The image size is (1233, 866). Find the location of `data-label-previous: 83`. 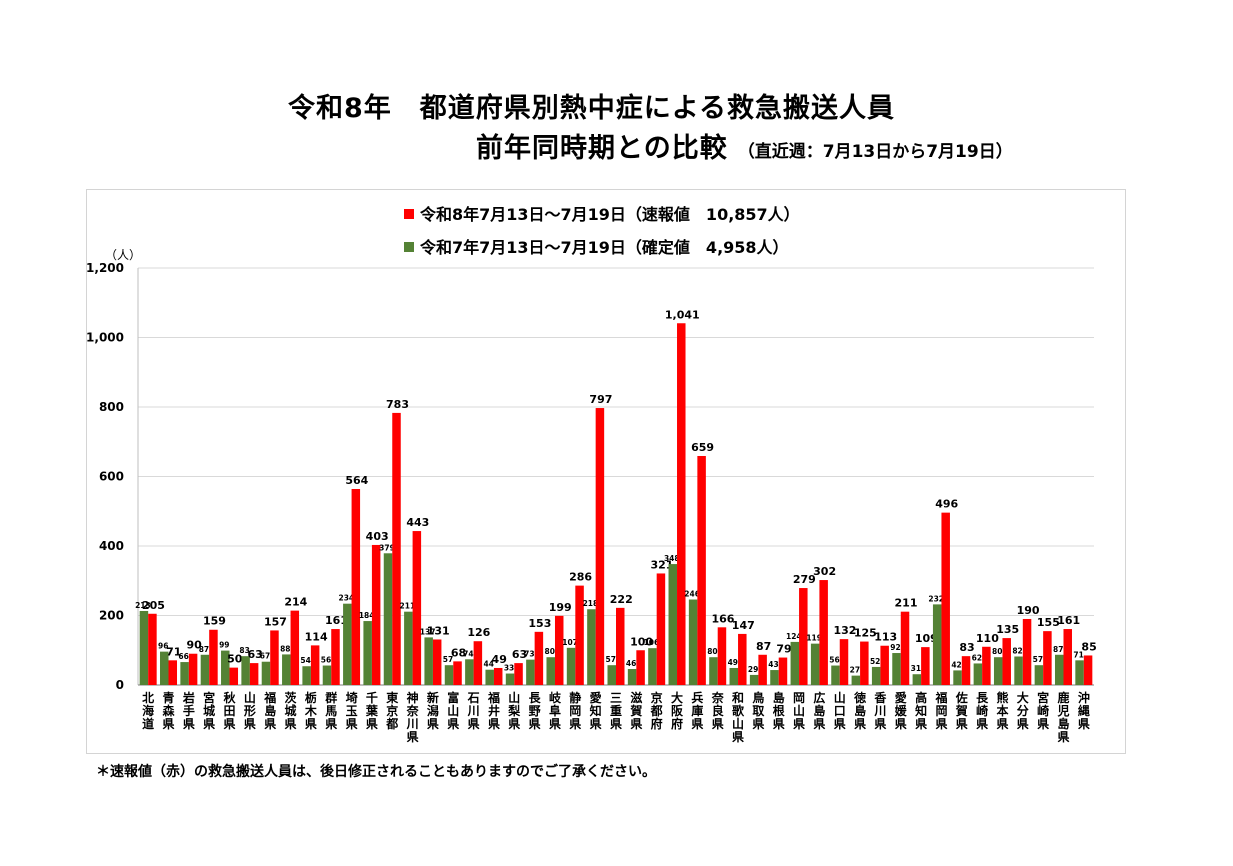

data-label-previous: 83 is located at coordinates (244, 650).